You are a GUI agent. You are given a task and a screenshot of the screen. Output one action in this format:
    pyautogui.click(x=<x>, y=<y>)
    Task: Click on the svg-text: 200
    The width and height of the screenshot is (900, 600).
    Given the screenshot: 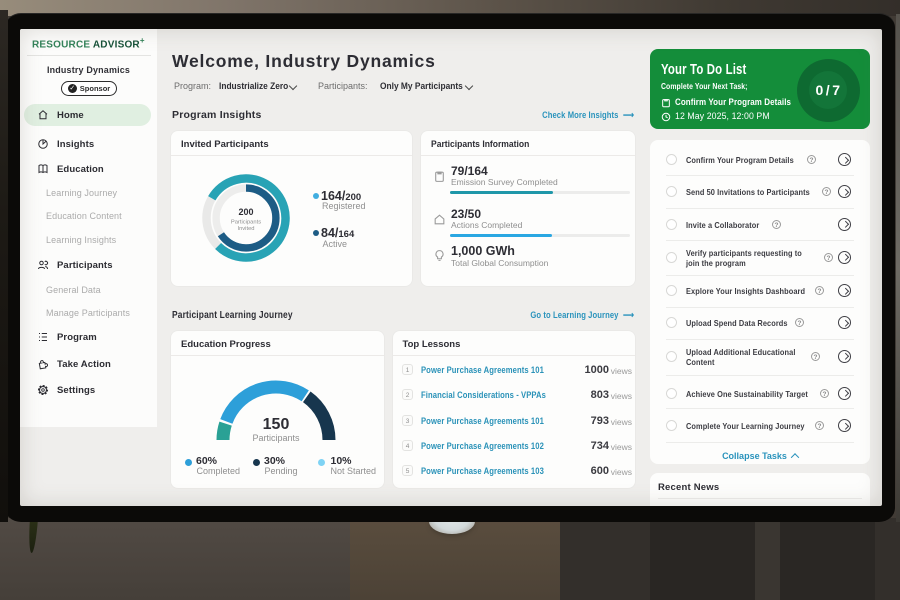 What is the action you would take?
    pyautogui.click(x=245, y=212)
    